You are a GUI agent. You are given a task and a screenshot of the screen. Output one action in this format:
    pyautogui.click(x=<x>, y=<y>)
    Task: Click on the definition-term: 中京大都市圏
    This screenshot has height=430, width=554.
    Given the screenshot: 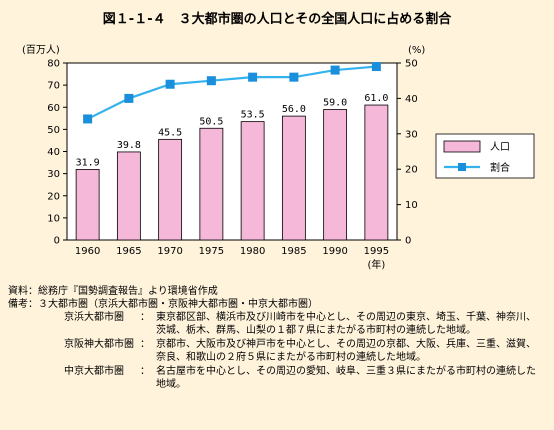 What is the action you would take?
    pyautogui.click(x=94, y=371)
    